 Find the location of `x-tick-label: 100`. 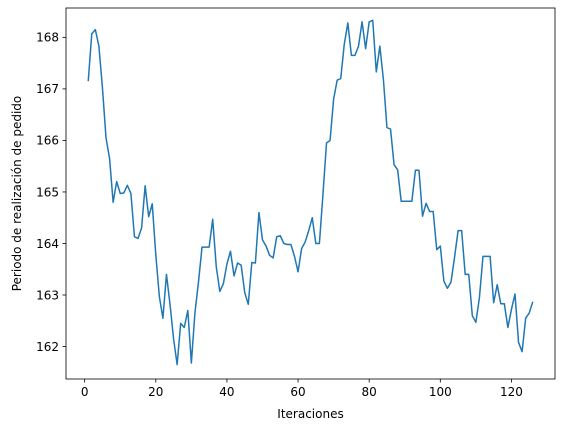

x-tick-label: 100 is located at coordinates (440, 392).